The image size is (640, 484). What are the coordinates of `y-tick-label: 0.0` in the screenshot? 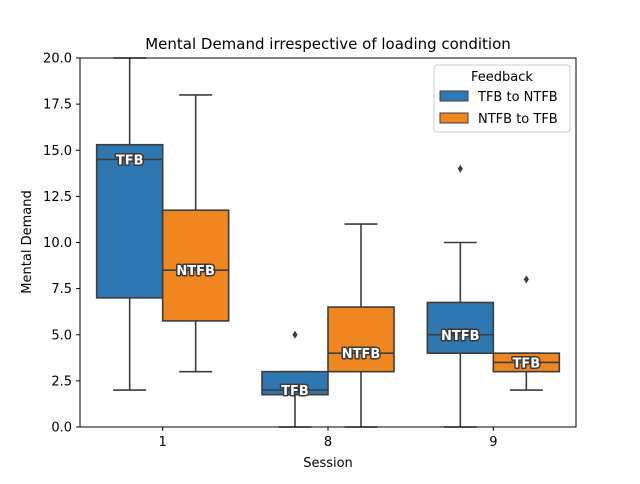 It's located at (61, 428).